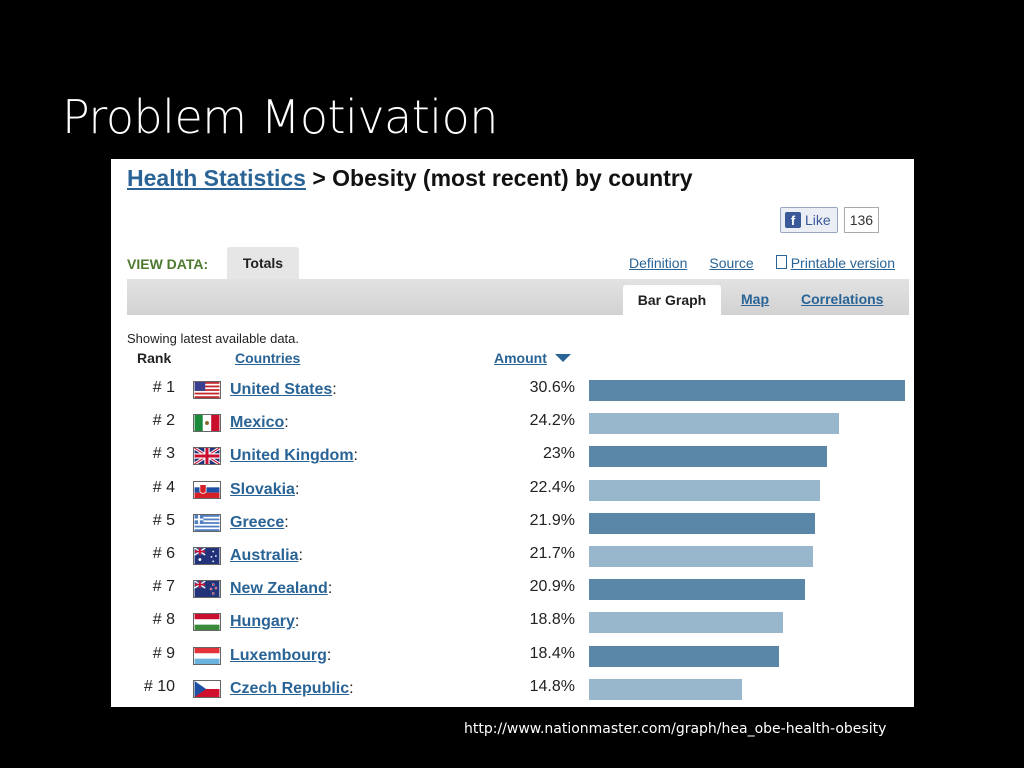 This screenshot has height=768, width=1024. I want to click on view-data-label: VIEW DATA:, so click(168, 264).